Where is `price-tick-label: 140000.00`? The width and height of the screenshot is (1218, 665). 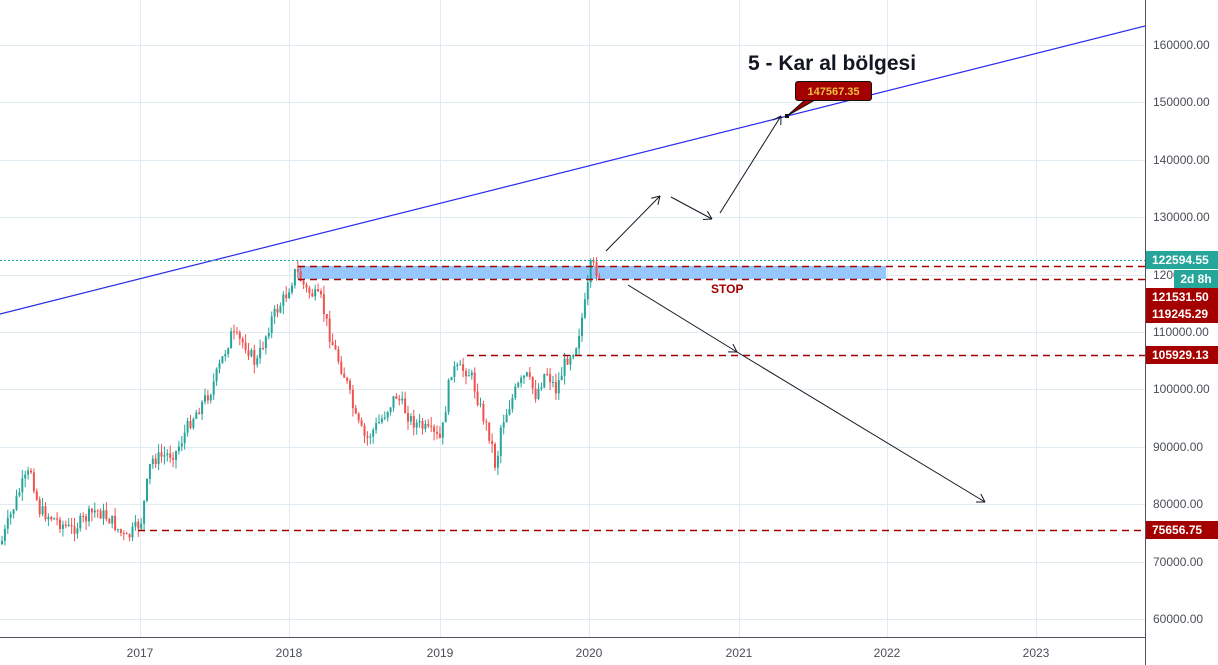
price-tick-label: 140000.00 is located at coordinates (1181, 160).